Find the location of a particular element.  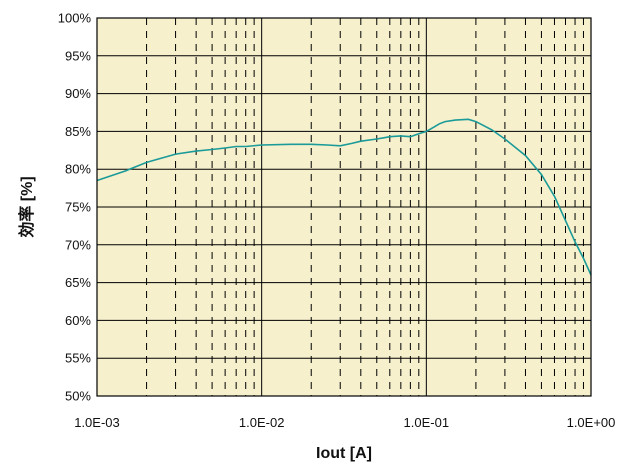

y-tick-label: 70% is located at coordinates (78, 244).